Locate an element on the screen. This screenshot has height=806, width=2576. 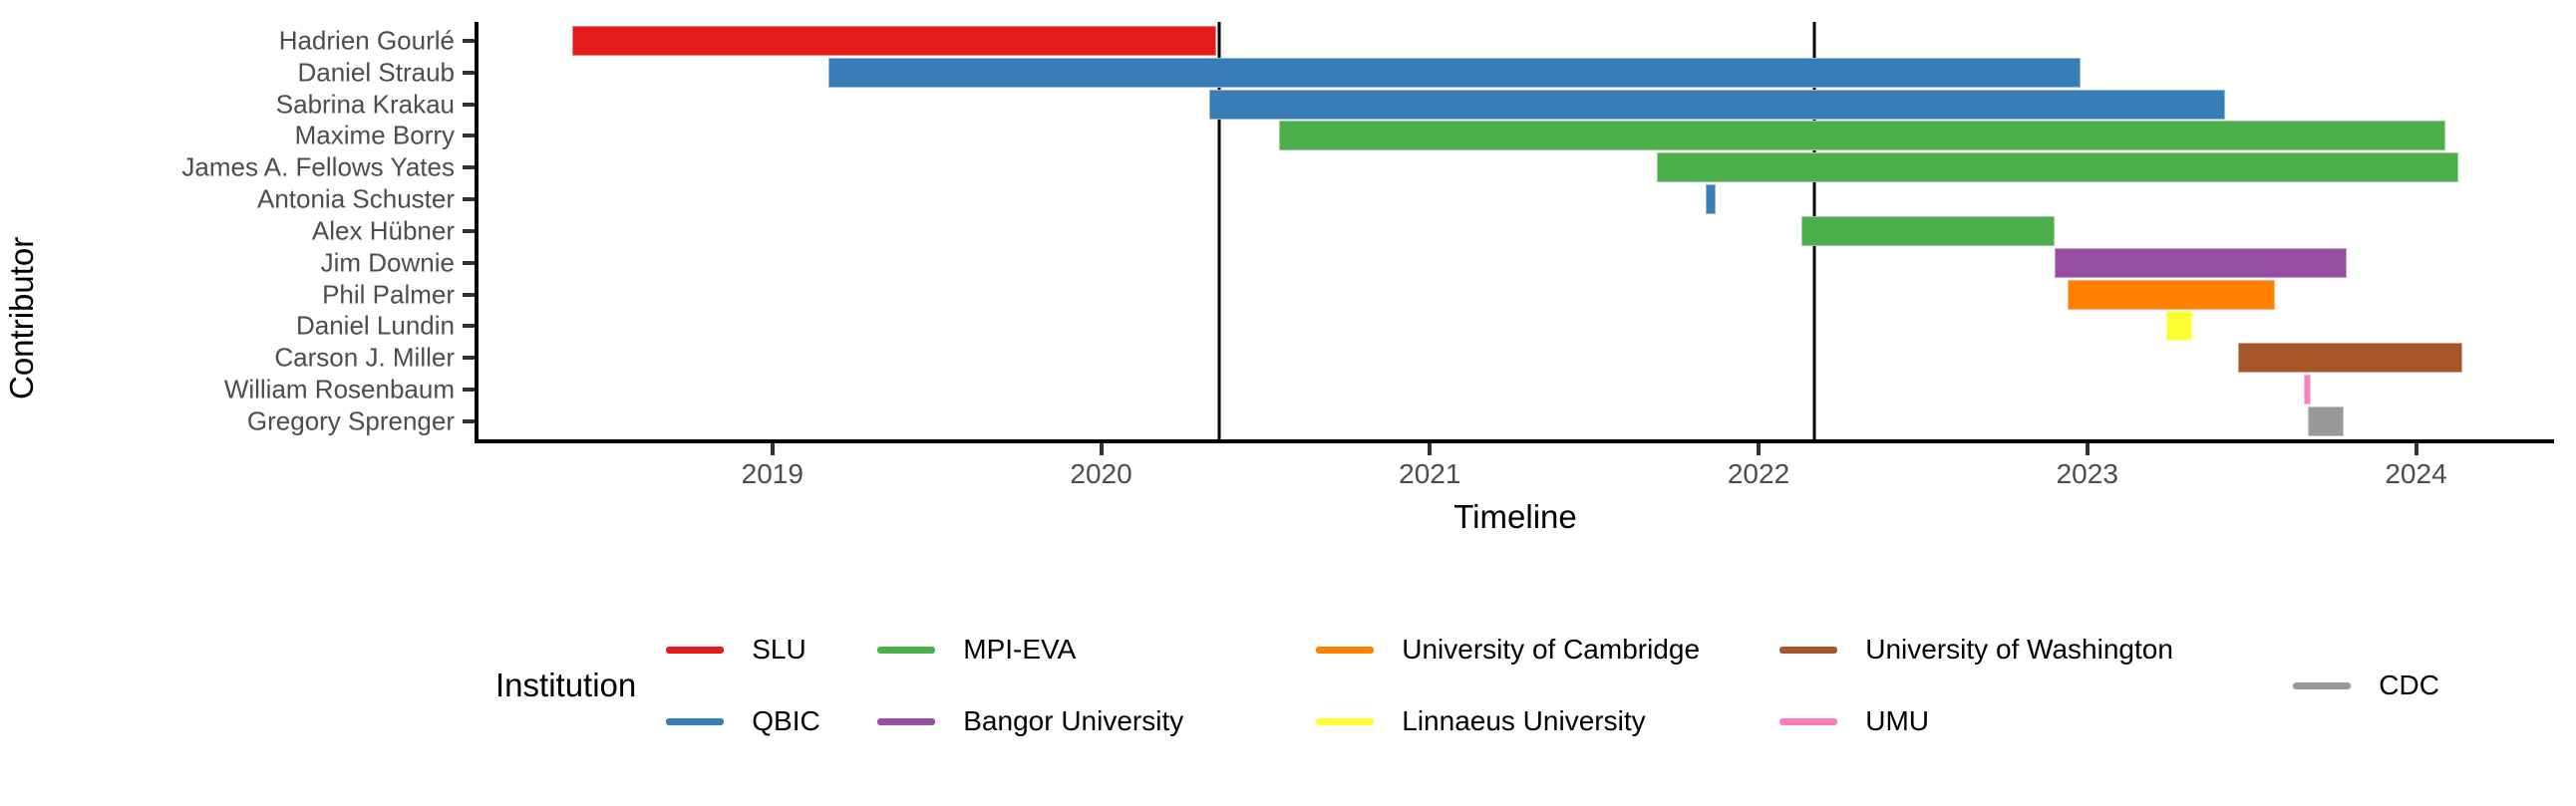
legend-item-umu: UMU is located at coordinates (2036, 721).